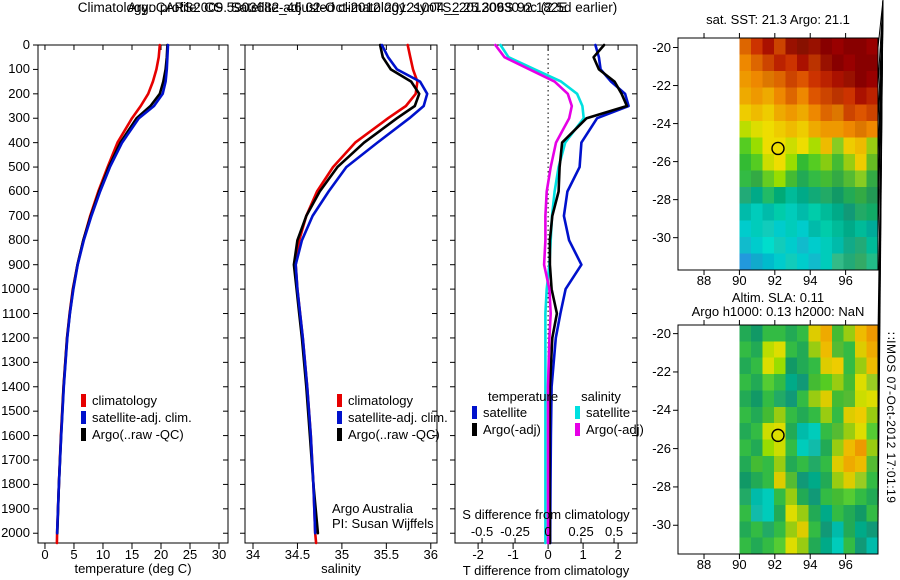 Image resolution: width=900 pixels, height=580 pixels. I want to click on curve-t-diff-satellite, so click(589, 294).